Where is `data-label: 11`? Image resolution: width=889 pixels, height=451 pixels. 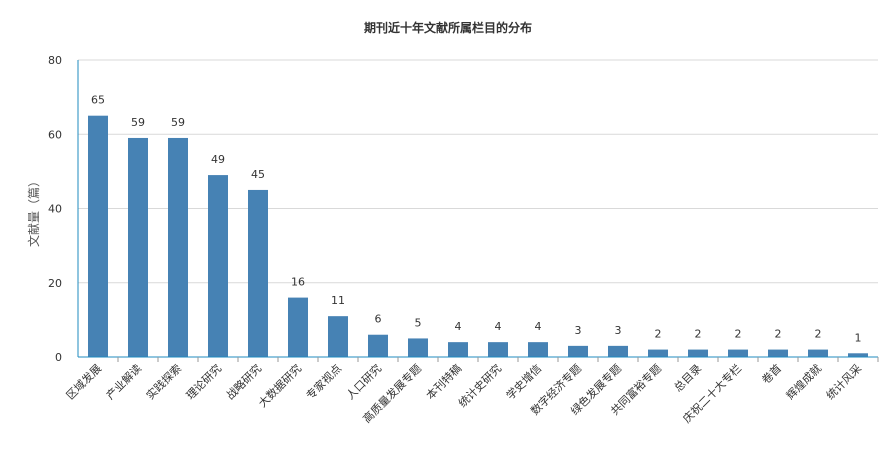
data-label: 11 is located at coordinates (338, 300).